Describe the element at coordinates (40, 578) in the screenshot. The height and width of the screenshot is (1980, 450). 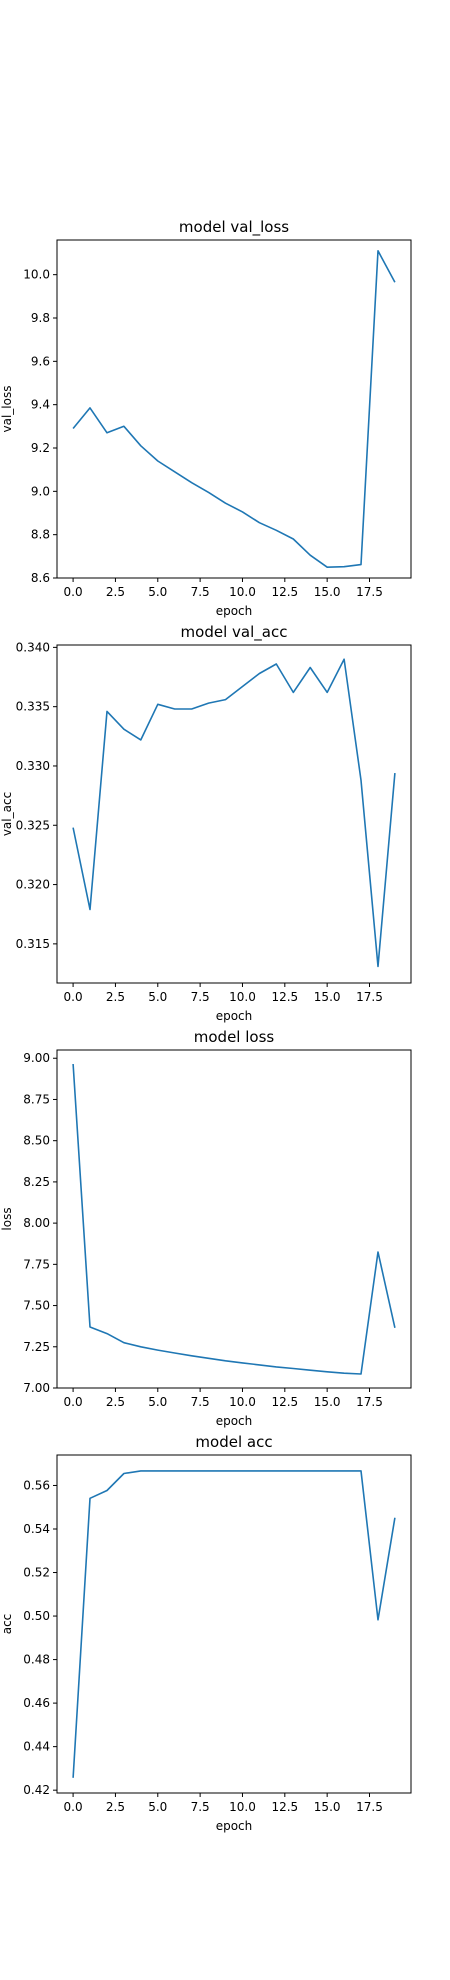
I see `y-tick-label: 8.6` at that location.